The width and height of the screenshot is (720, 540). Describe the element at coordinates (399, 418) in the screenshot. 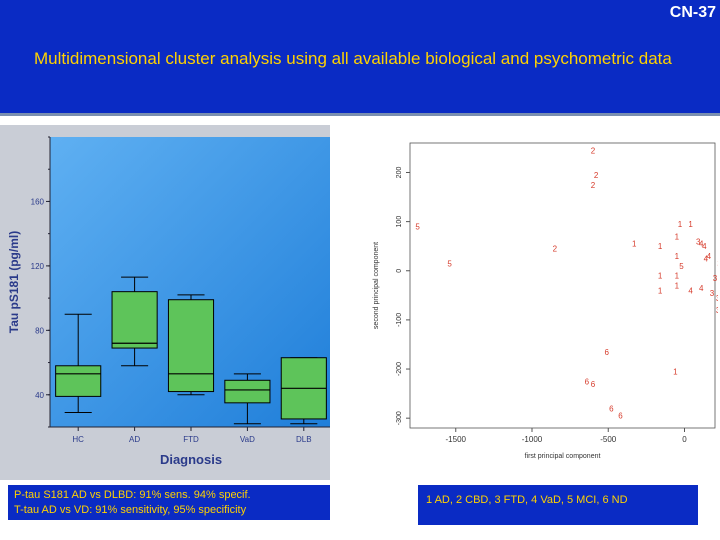

I see `y-tick-label: -300` at that location.